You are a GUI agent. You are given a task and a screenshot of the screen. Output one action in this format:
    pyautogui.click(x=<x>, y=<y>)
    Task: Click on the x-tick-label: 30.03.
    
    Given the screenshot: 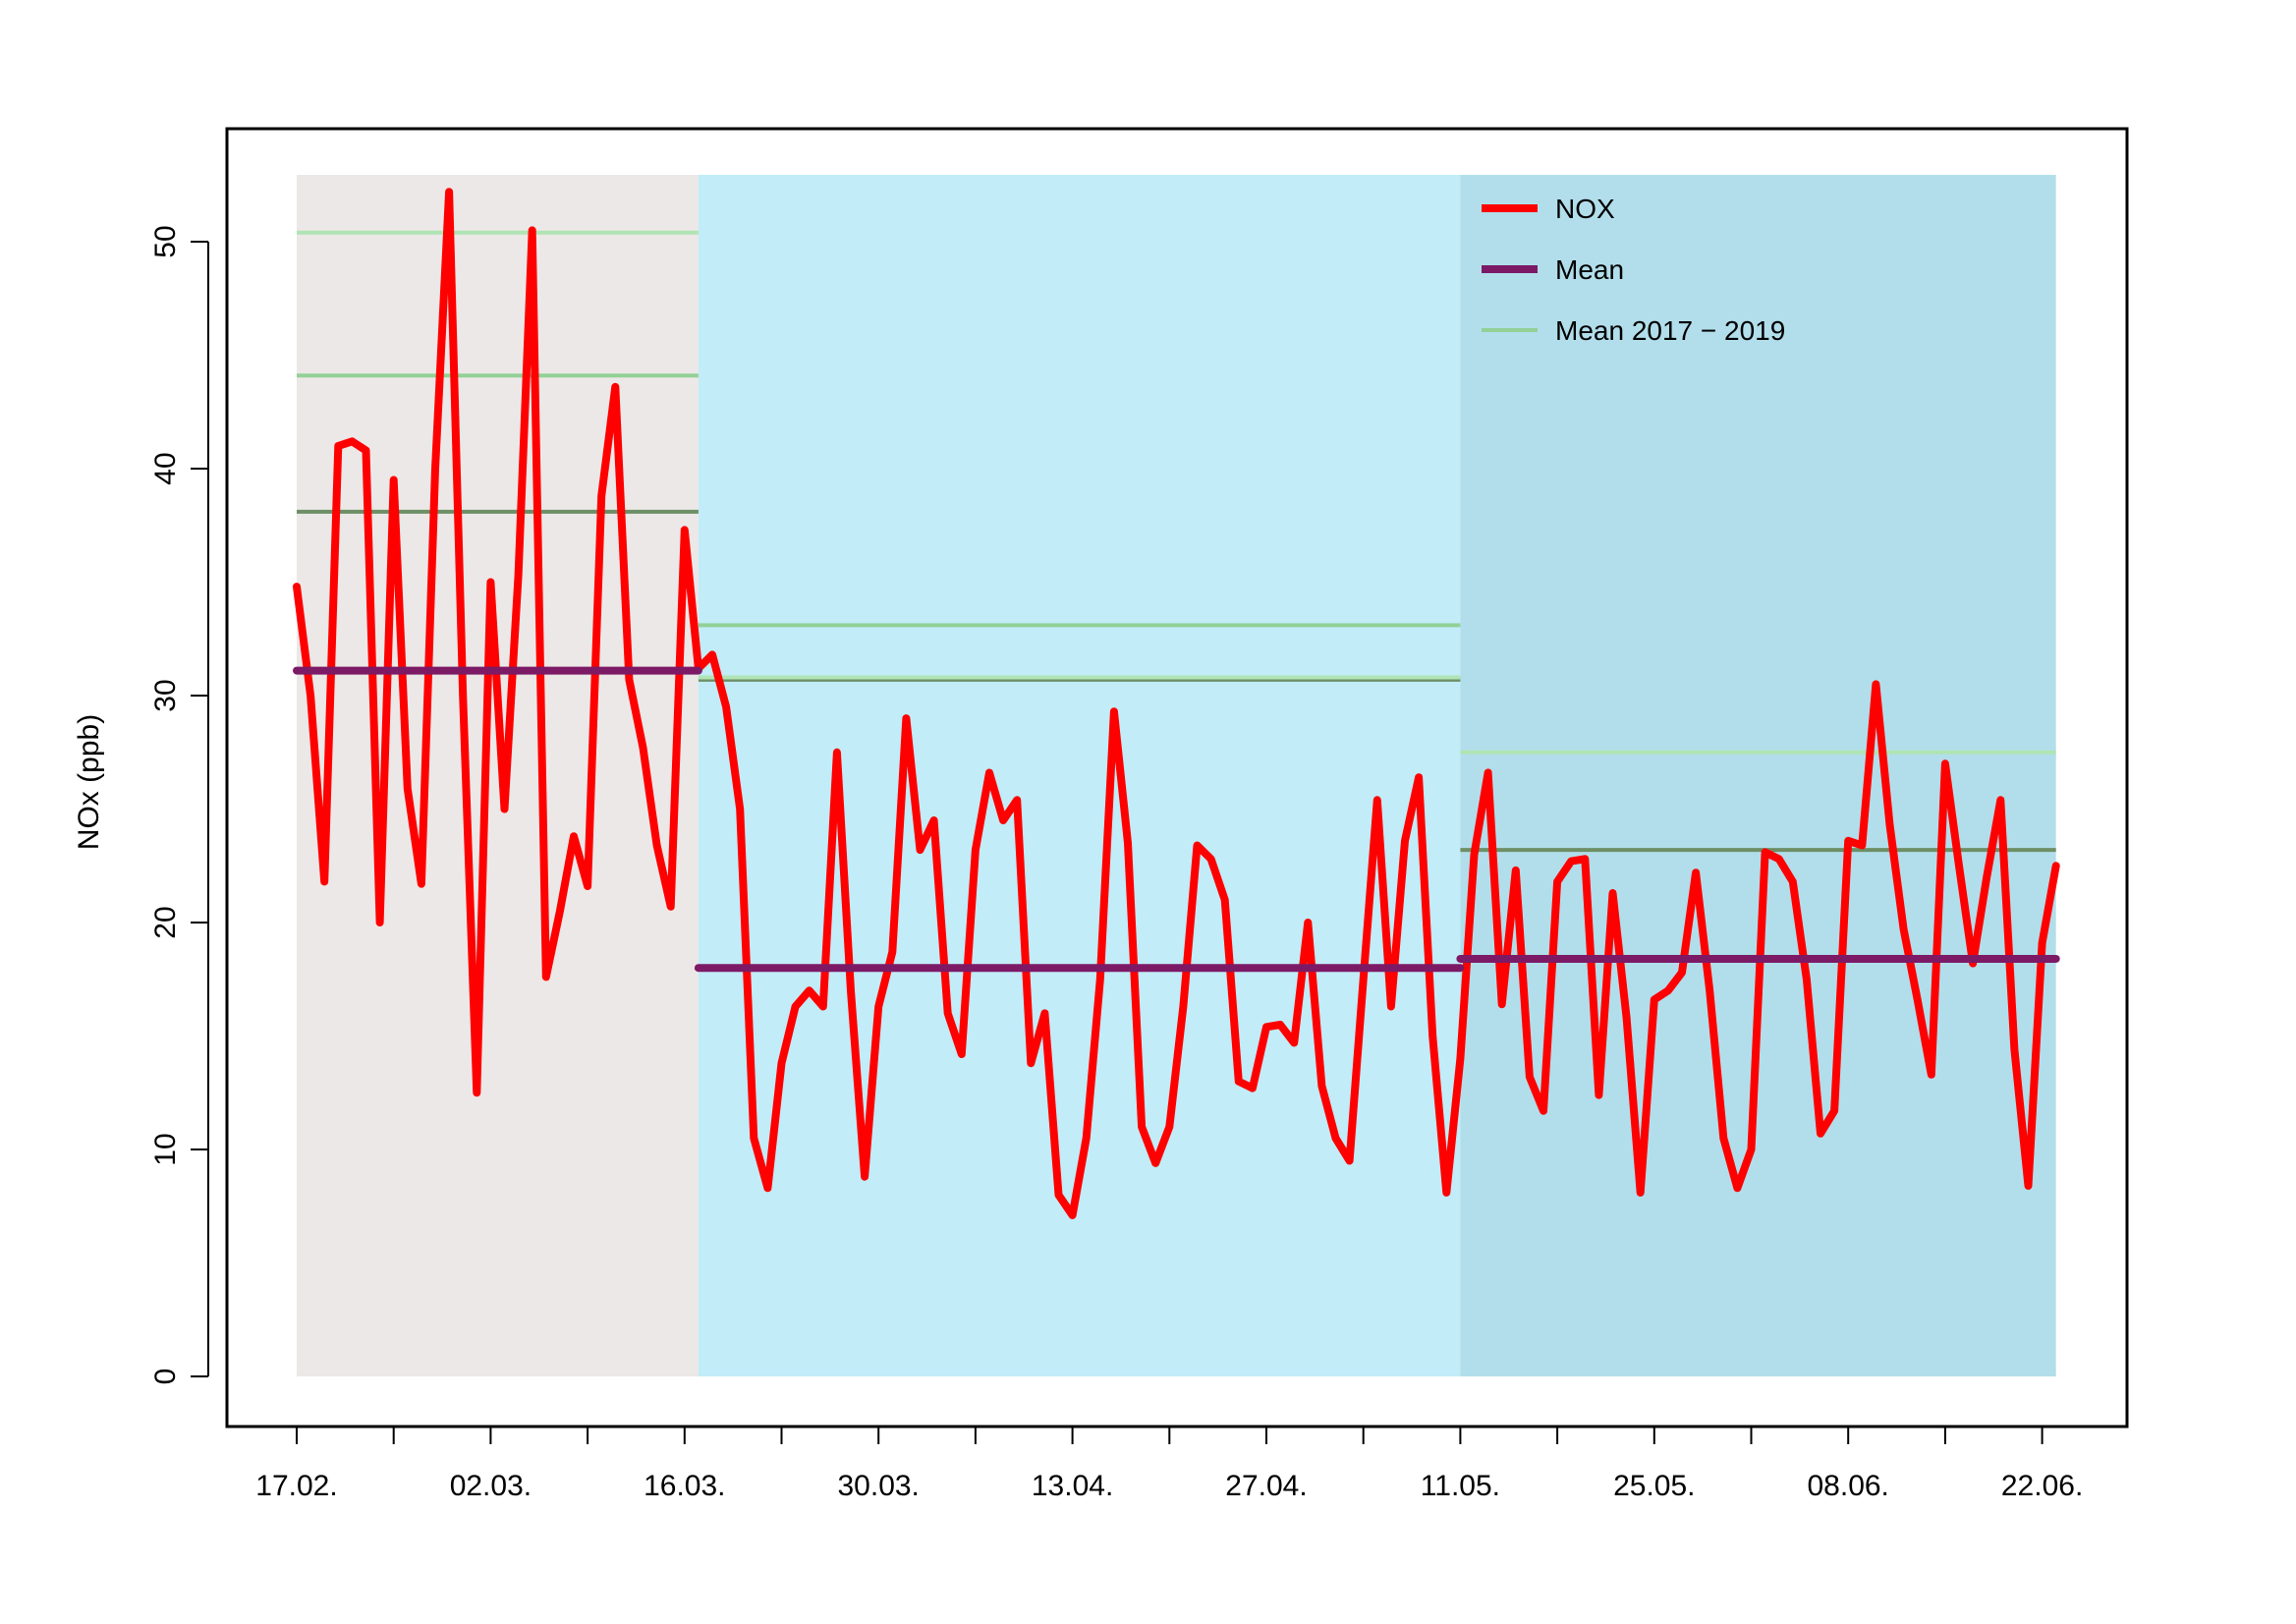 What is the action you would take?
    pyautogui.click(x=878, y=1486)
    